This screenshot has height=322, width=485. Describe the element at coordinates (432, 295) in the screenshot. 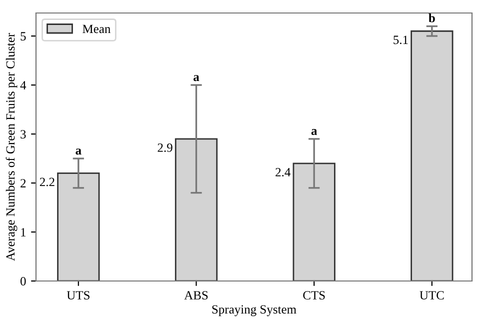

I see `x-tick-label: UTC` at that location.